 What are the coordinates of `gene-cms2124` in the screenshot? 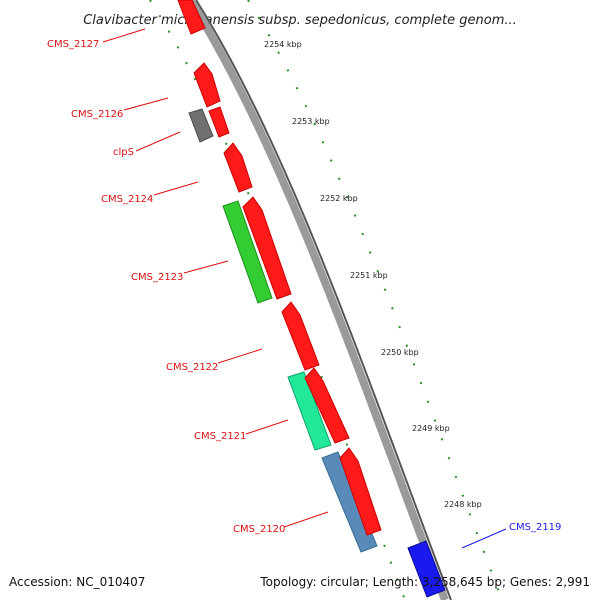 It's located at (238, 167).